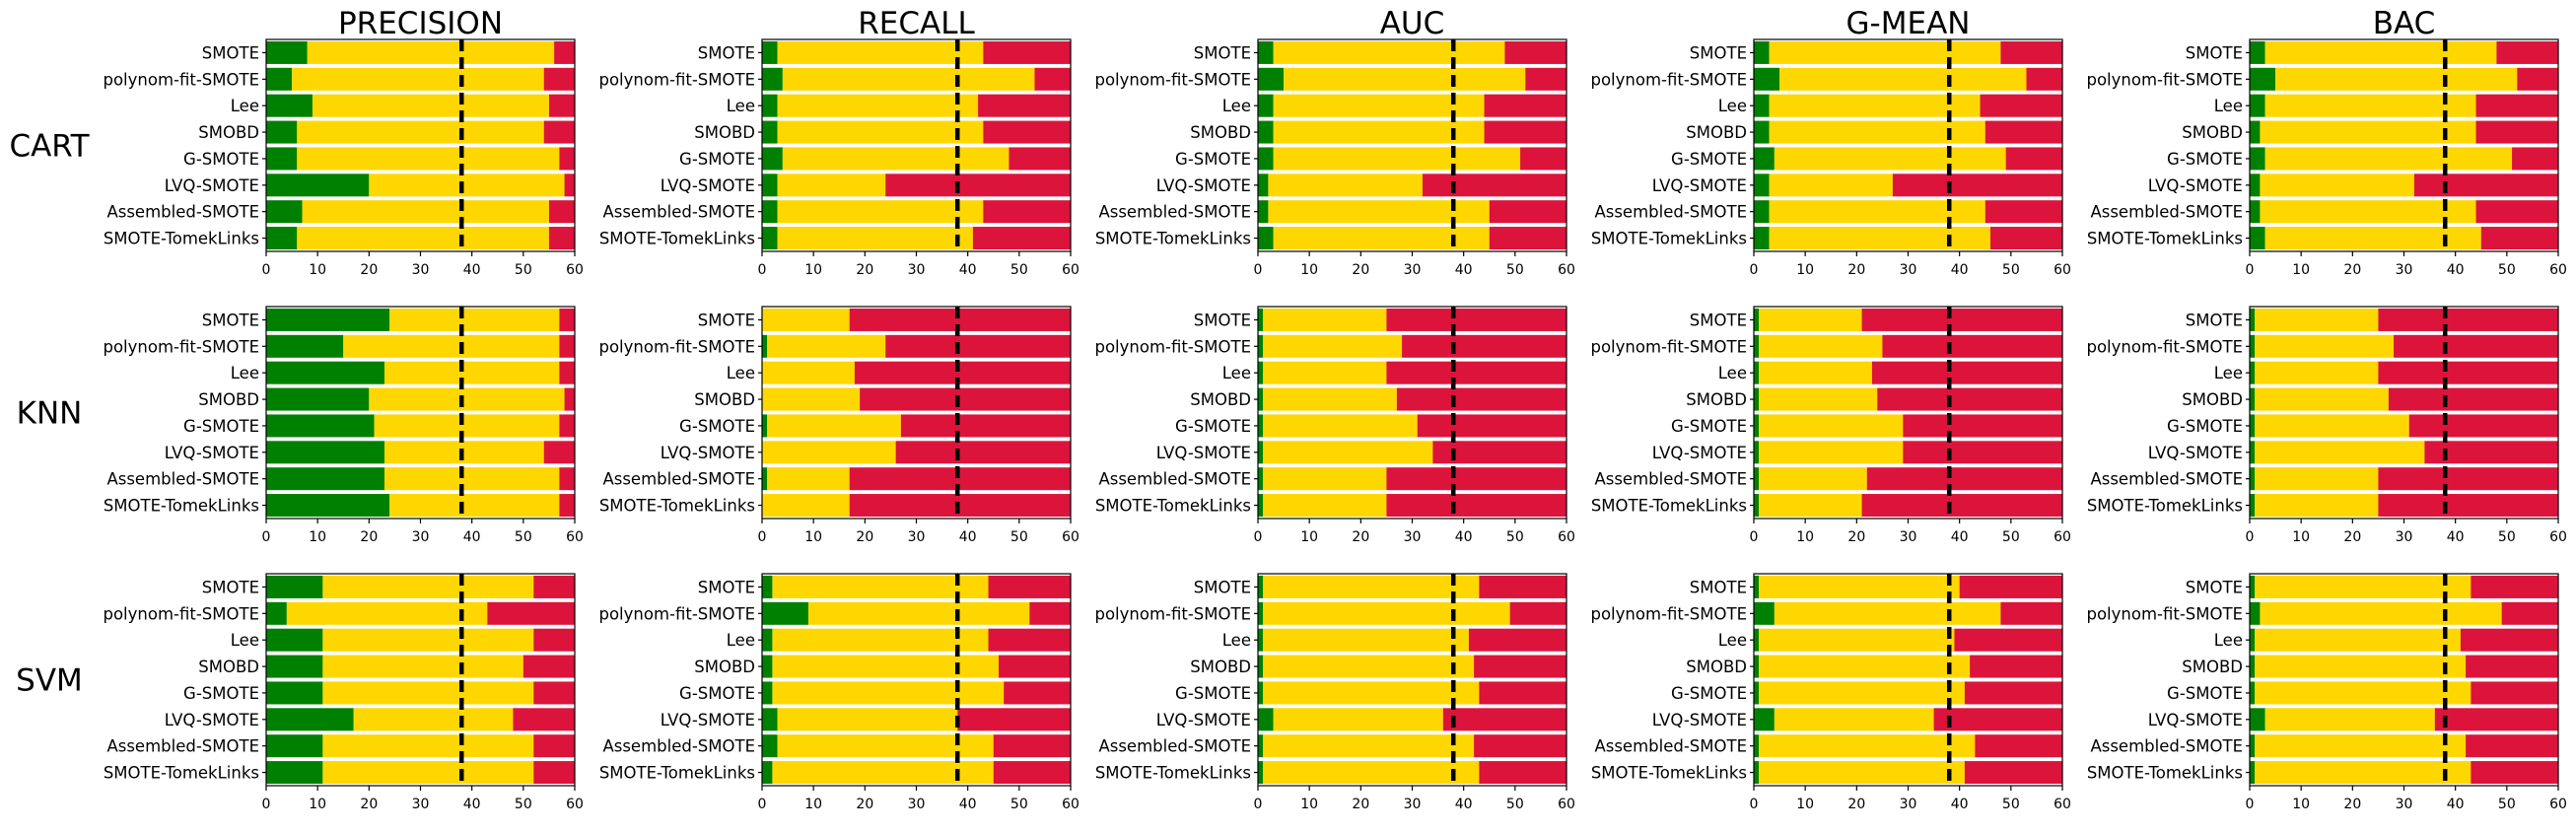  What do you see at coordinates (1237, 373) in the screenshot?
I see `method-label: Lee` at bounding box center [1237, 373].